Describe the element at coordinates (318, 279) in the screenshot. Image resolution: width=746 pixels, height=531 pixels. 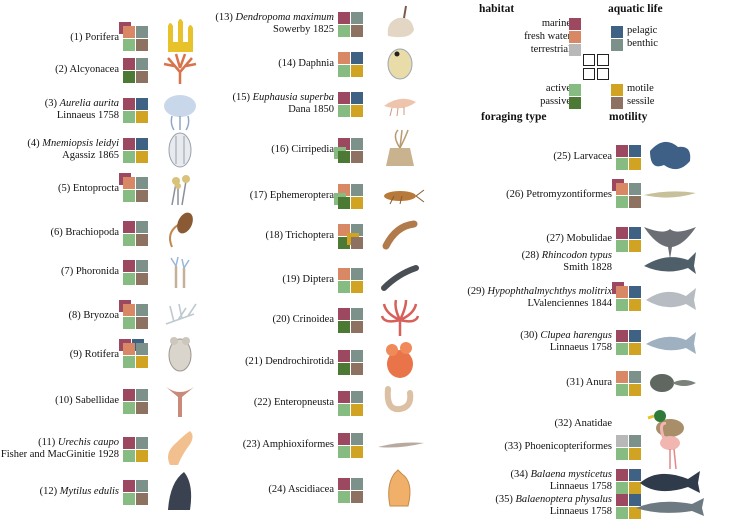
I see `taxon-name: Diptera` at that location.